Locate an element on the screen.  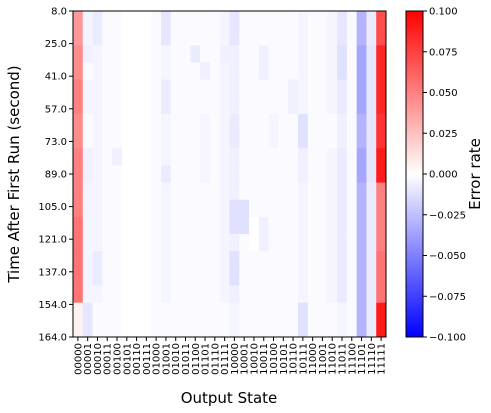
x-tick-label: 00011 is located at coordinates (108, 359).